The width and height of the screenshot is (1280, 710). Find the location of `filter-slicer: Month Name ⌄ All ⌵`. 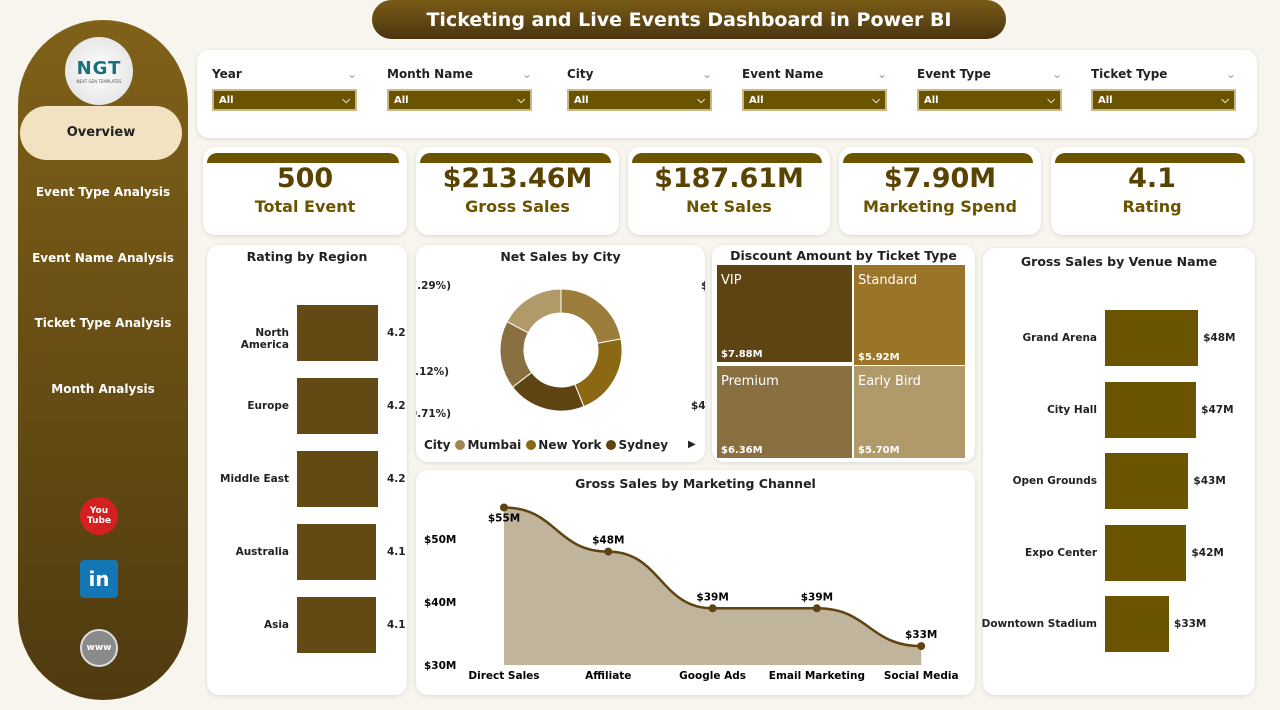

filter-slicer: Month Name ⌄ All ⌵ is located at coordinates (459, 89).